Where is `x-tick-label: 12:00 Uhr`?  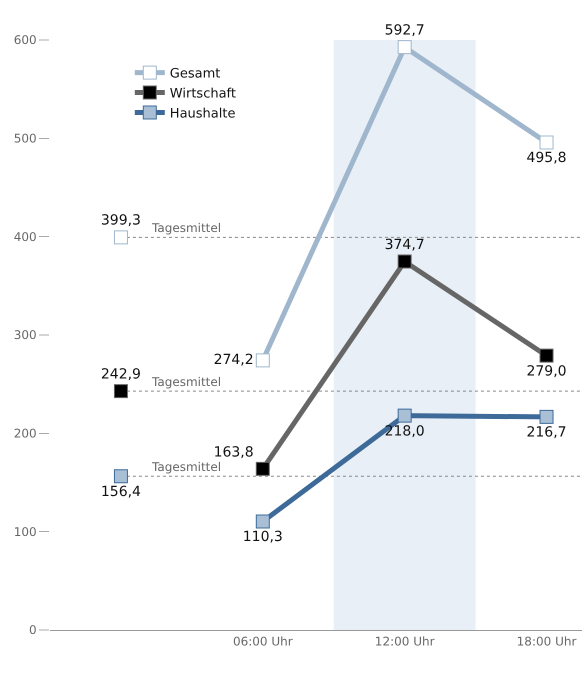
x-tick-label: 12:00 Uhr is located at coordinates (404, 641).